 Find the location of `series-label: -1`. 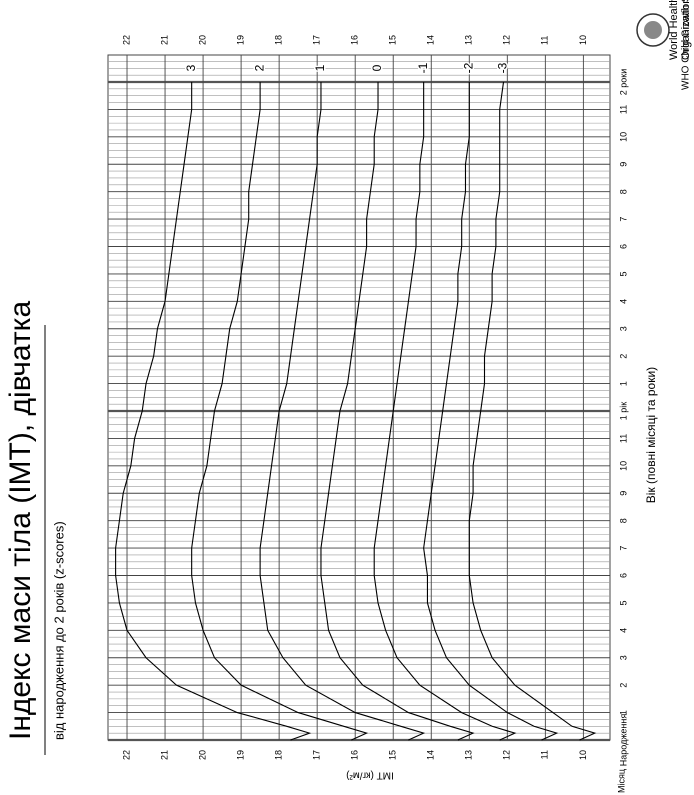

series-label: -1 is located at coordinates (423, 67).